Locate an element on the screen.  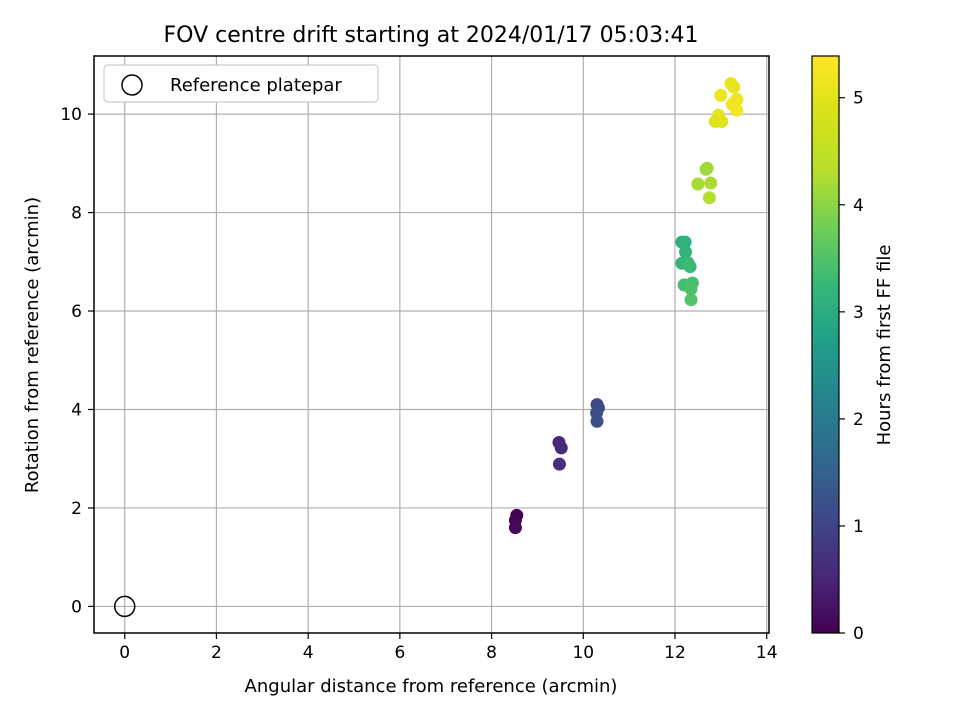
legend-marker-reference is located at coordinates (132, 85).